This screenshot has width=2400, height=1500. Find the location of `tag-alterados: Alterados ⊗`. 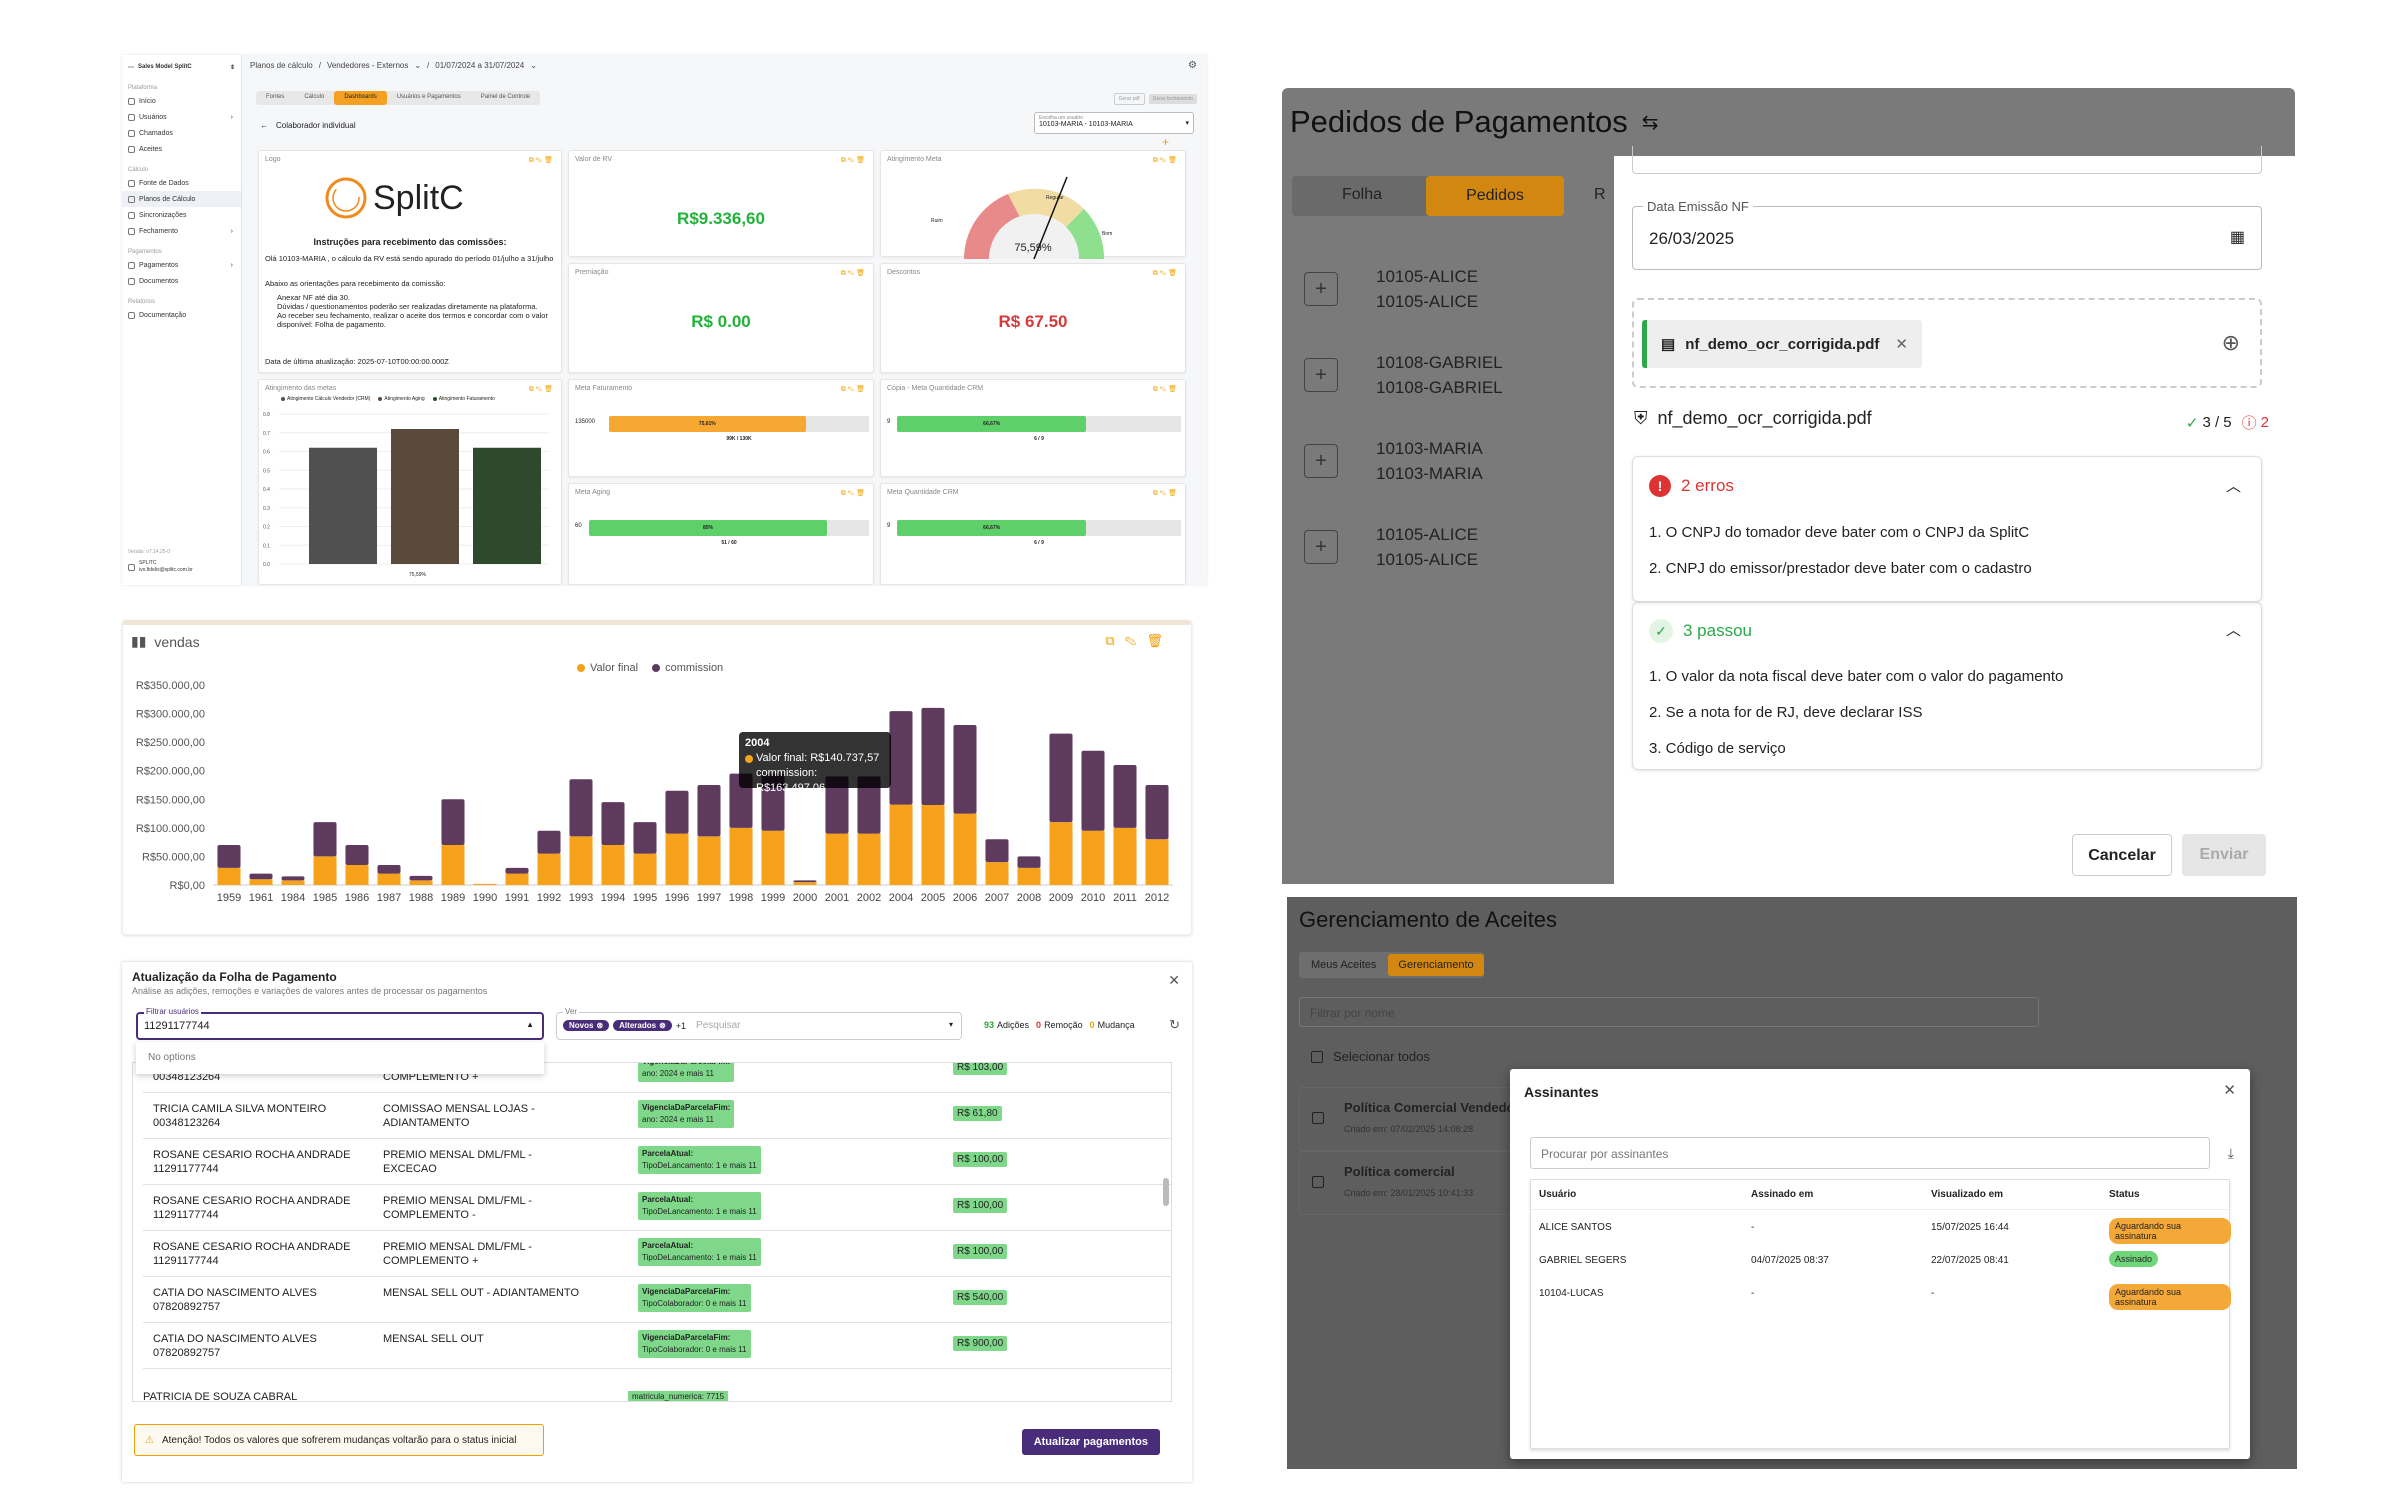

tag-alterados: Alterados ⊗ is located at coordinates (642, 1025).